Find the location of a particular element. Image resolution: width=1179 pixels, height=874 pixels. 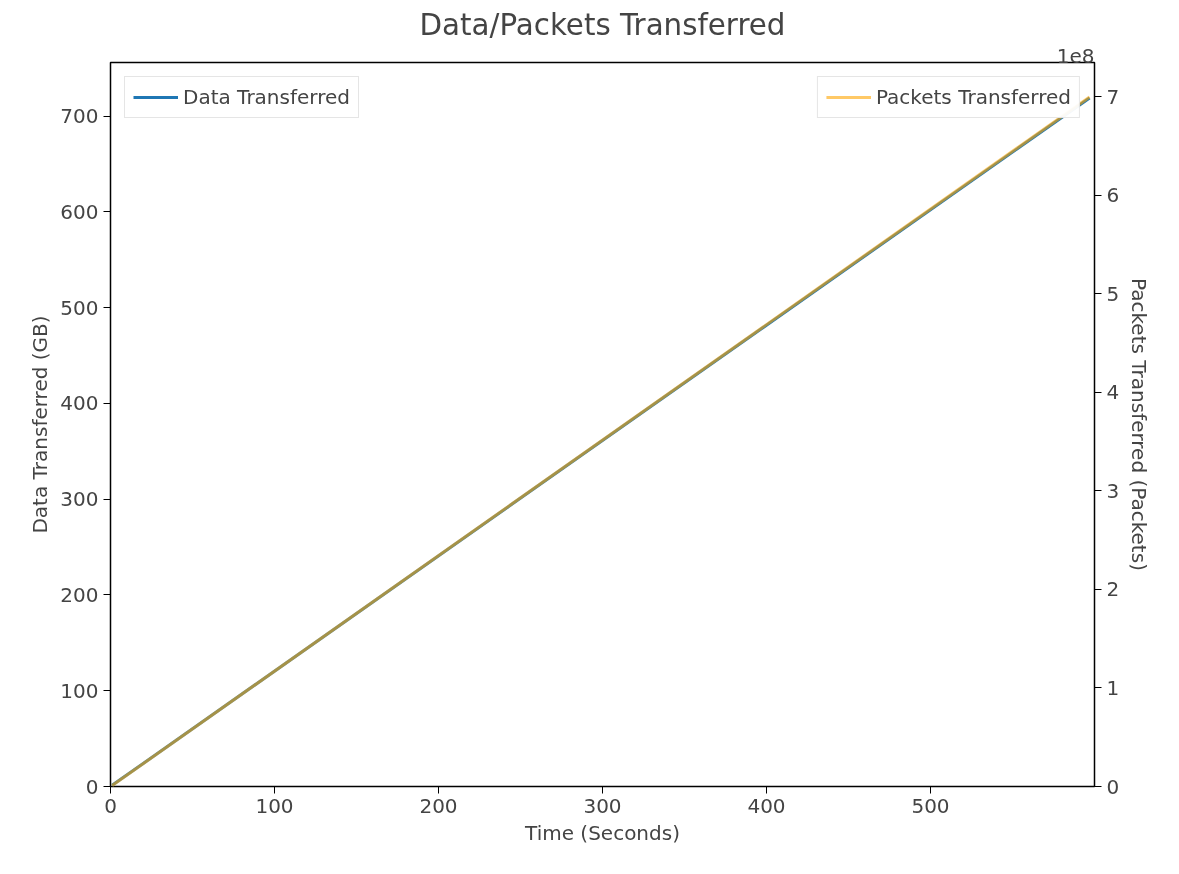

y-tick-label: 700 is located at coordinates (79, 116).